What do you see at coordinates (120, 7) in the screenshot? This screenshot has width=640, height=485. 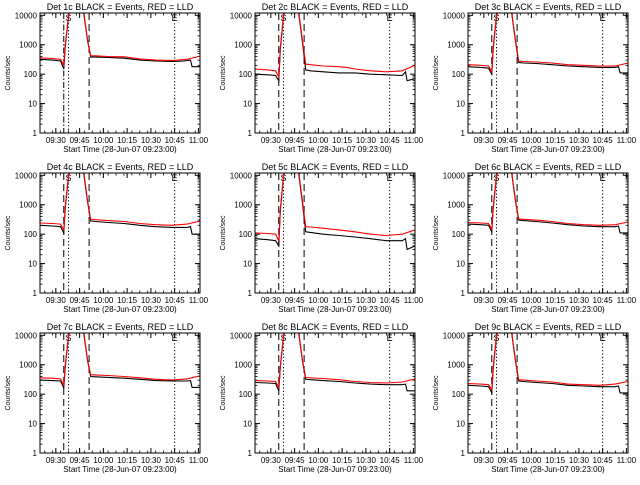 I see `panel-title: Det 1c BLACK = Events, RED = LLD` at bounding box center [120, 7].